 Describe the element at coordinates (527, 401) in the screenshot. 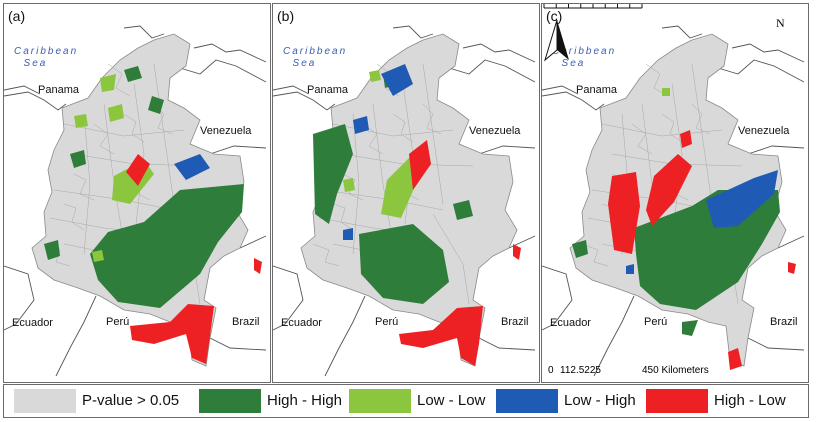

I see `legend-swatch-blue` at that location.